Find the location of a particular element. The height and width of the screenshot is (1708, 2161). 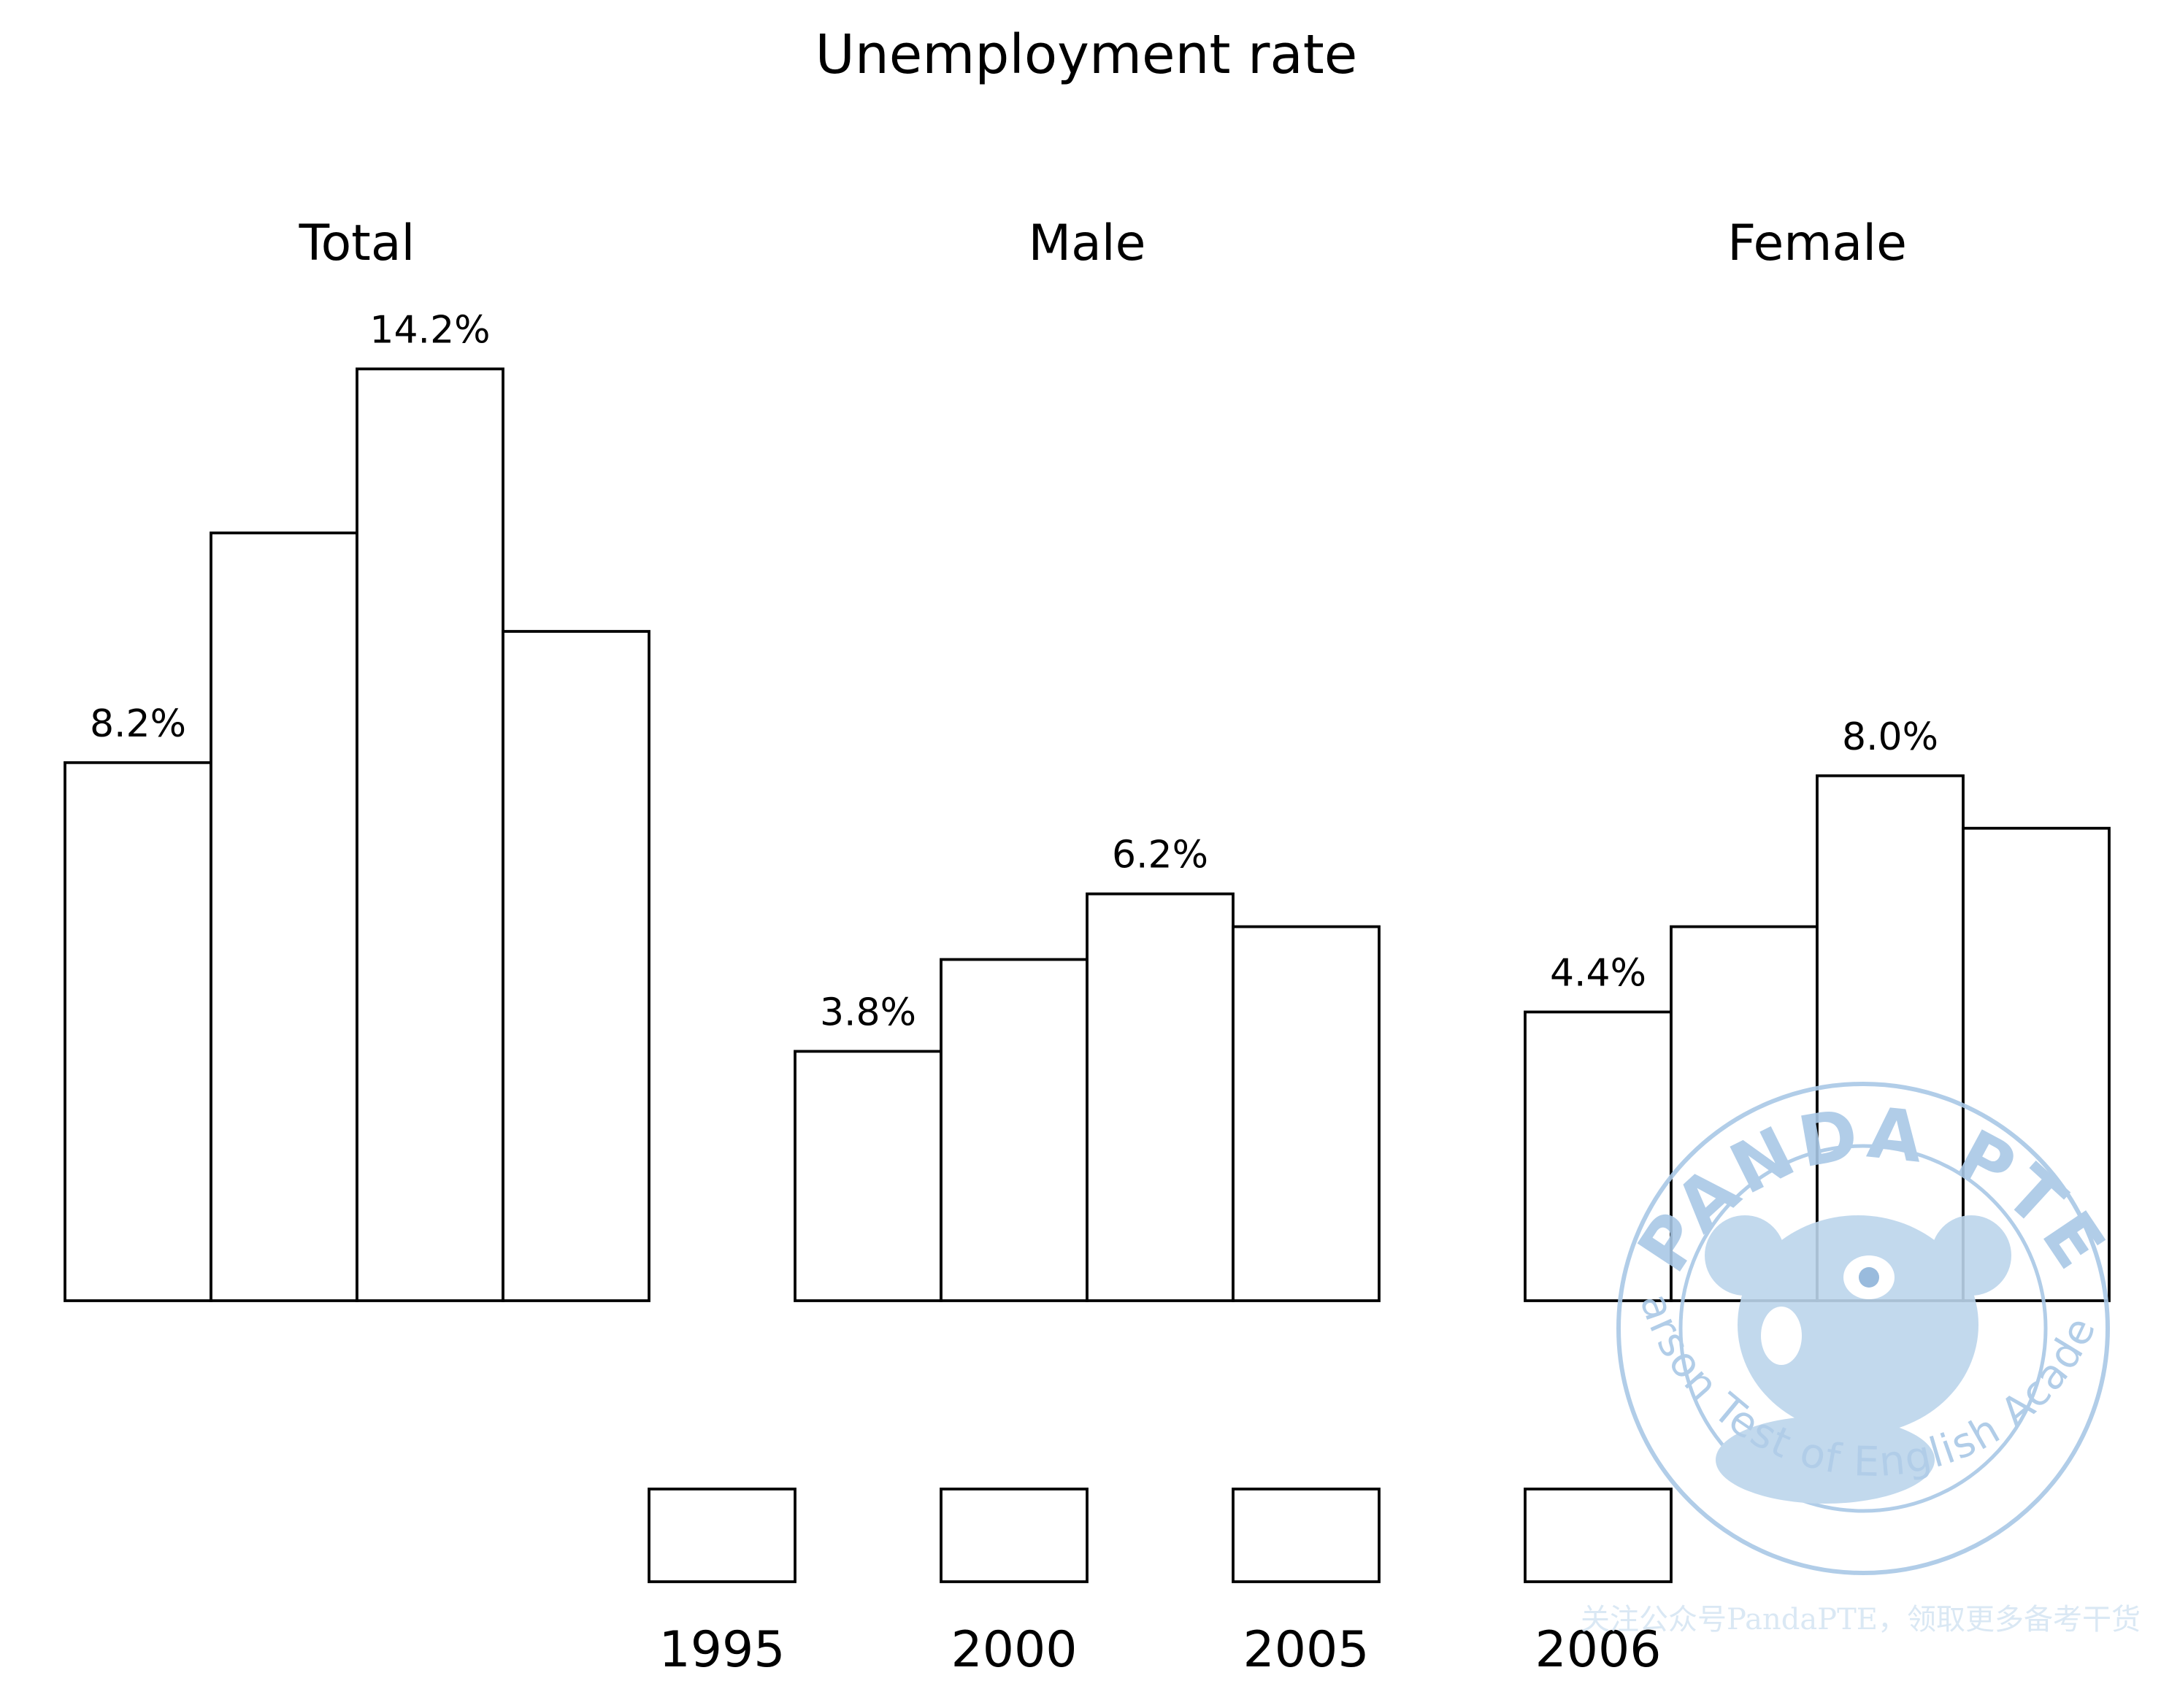

data-label-male-1995: 3.8% is located at coordinates (868, 1012).